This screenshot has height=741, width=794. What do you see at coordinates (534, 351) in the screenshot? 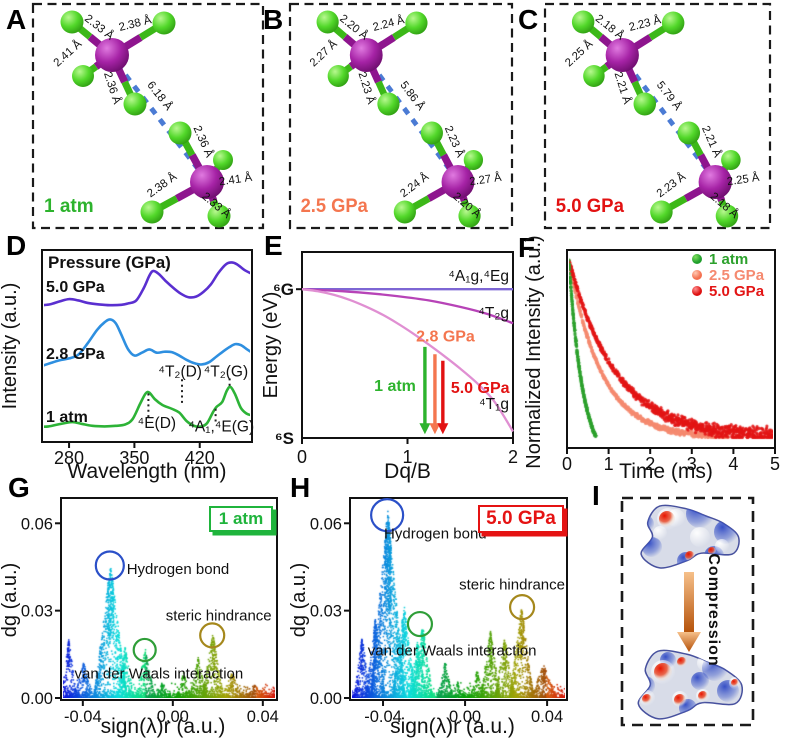
I see `y-axis-title: Normalized Intensity (a.u.)` at bounding box center [534, 351].